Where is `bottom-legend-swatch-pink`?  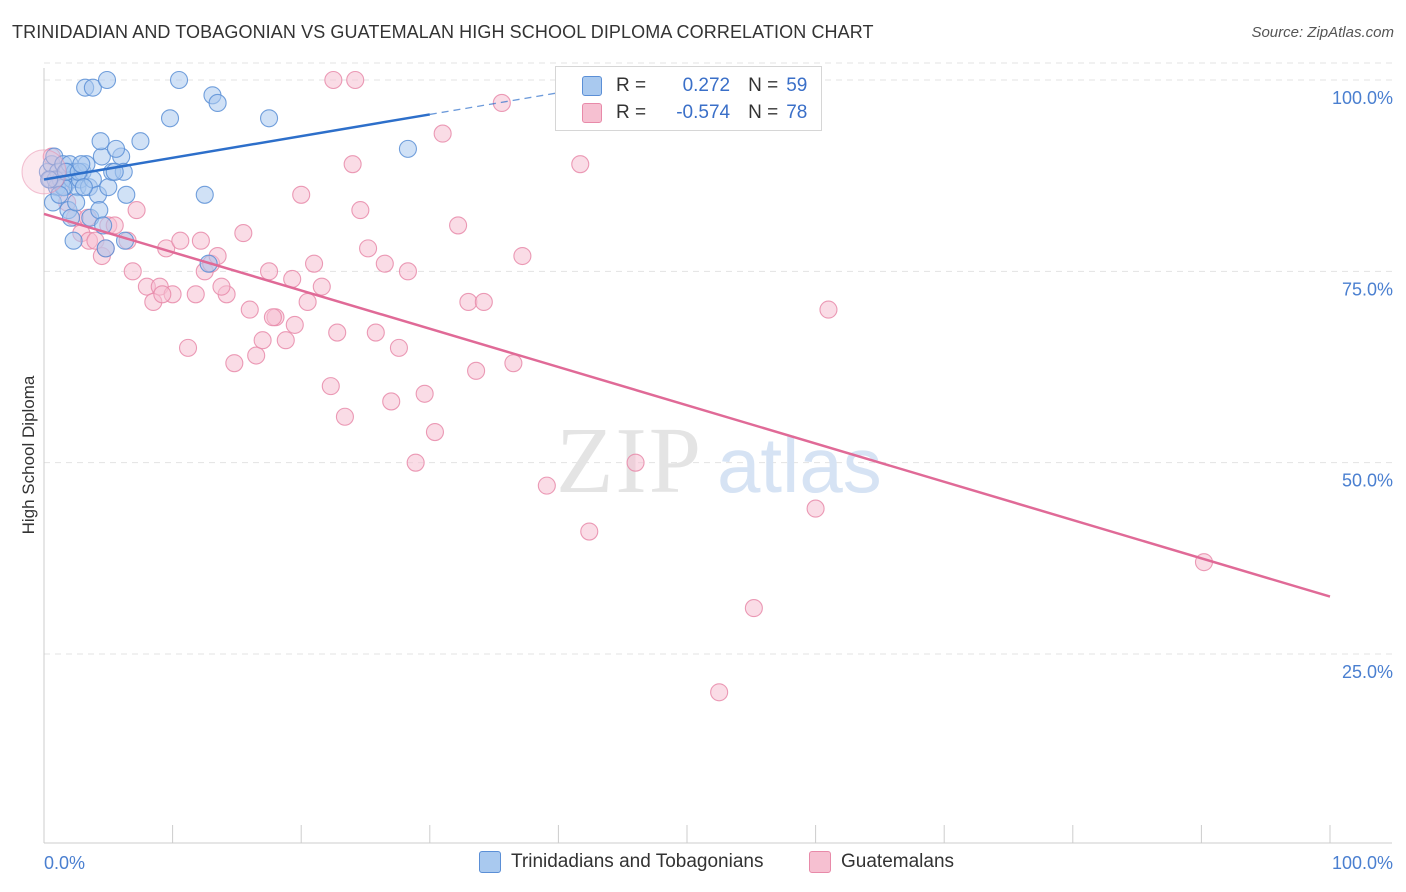
bottom-legend-swatch-pink is located at coordinates (820, 862).